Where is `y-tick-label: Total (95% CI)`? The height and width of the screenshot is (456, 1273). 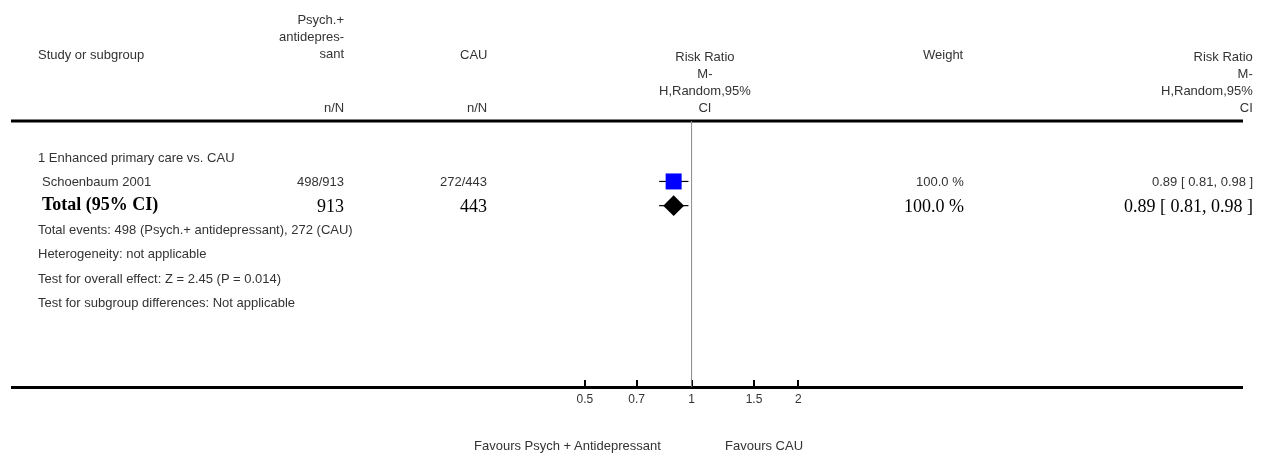
y-tick-label: Total (95% CI) is located at coordinates (100, 205).